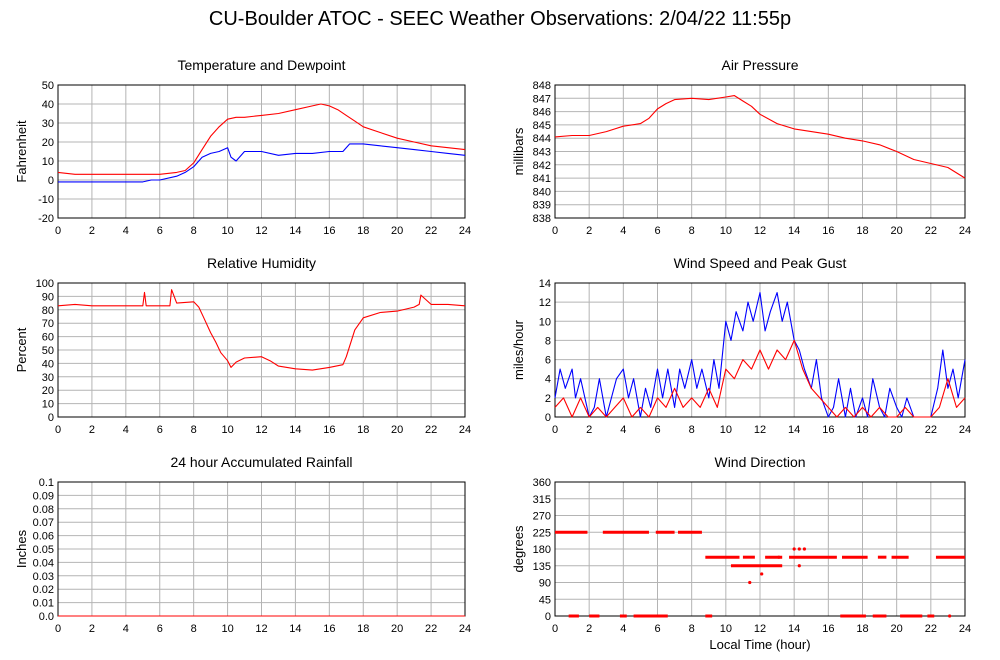 The image size is (1000, 660). What do you see at coordinates (21, 349) in the screenshot?
I see `y-axis-label: Percent` at bounding box center [21, 349].